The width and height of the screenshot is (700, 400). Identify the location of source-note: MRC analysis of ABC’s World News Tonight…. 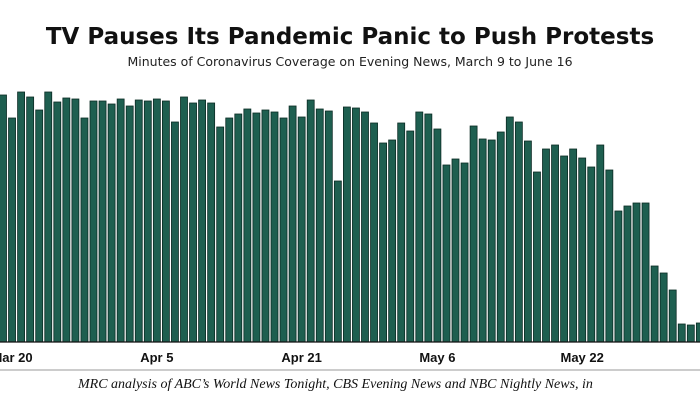
(335, 384).